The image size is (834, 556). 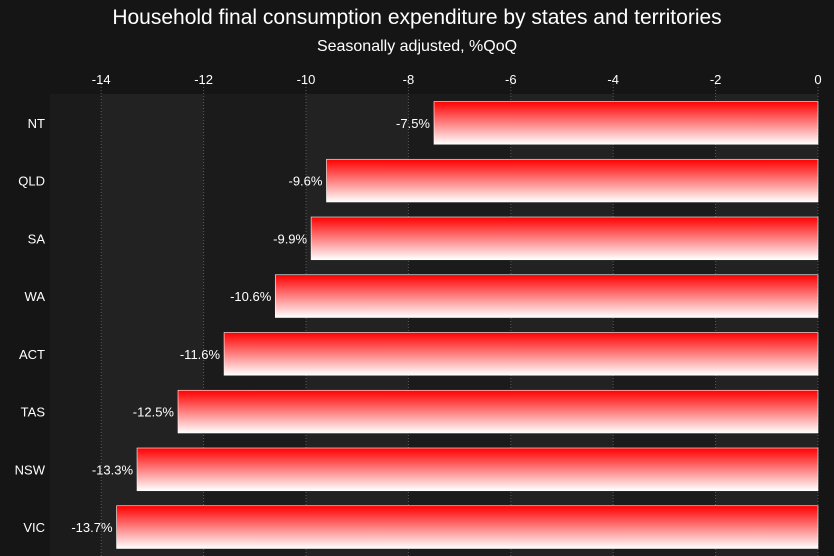 I want to click on data-label: -12.5%, so click(x=154, y=412).